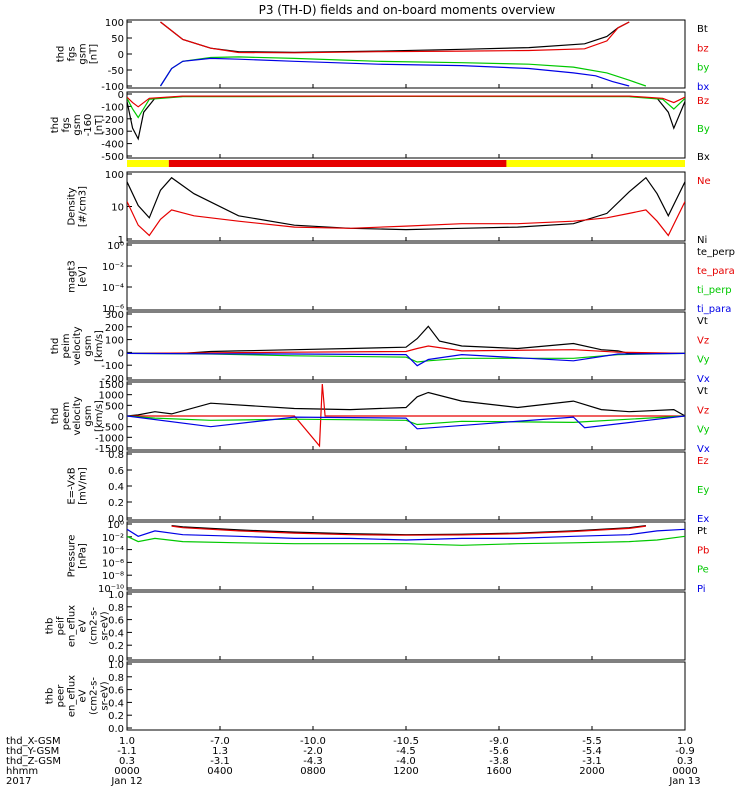 Image resolution: width=750 pixels, height=800 pixels. Describe the element at coordinates (499, 761) in the screenshot. I see `footer-value: -3.8` at that location.